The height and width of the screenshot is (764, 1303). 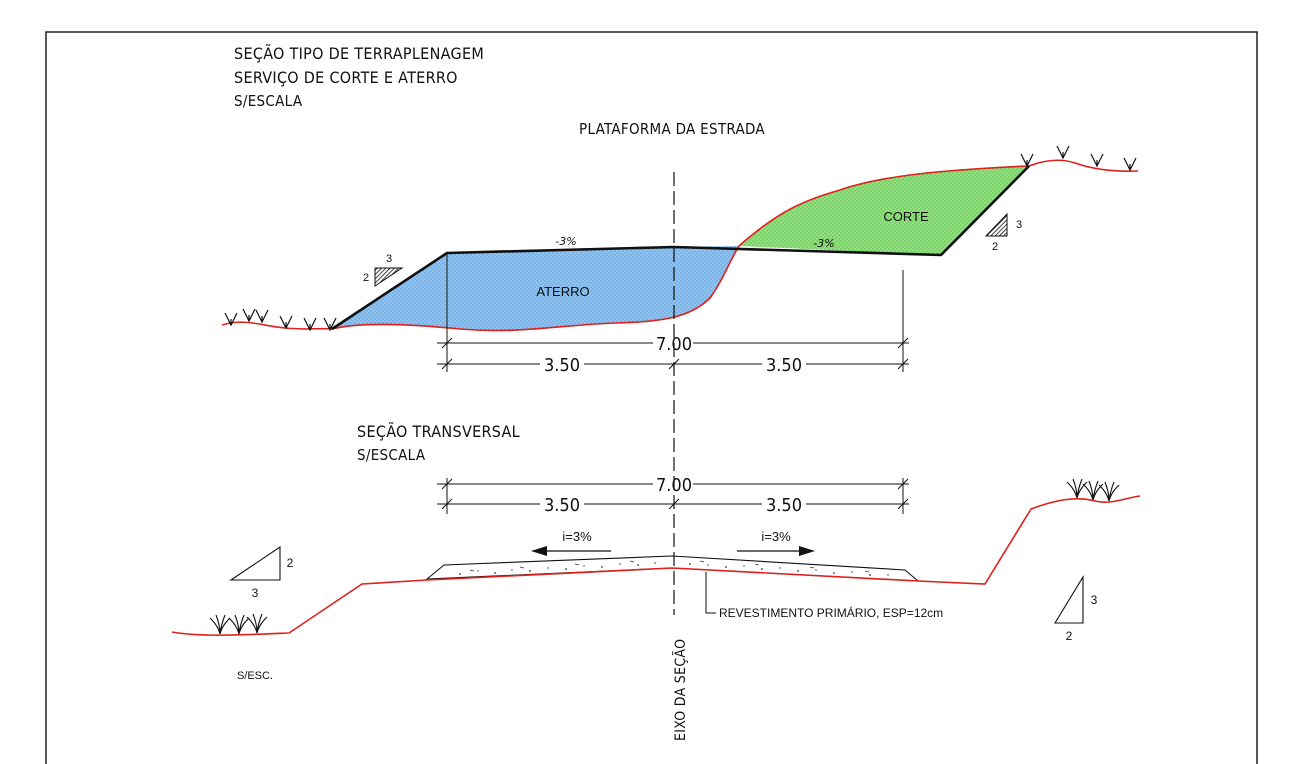 What do you see at coordinates (255, 593) in the screenshot?
I see `left-slope-run: 3` at bounding box center [255, 593].